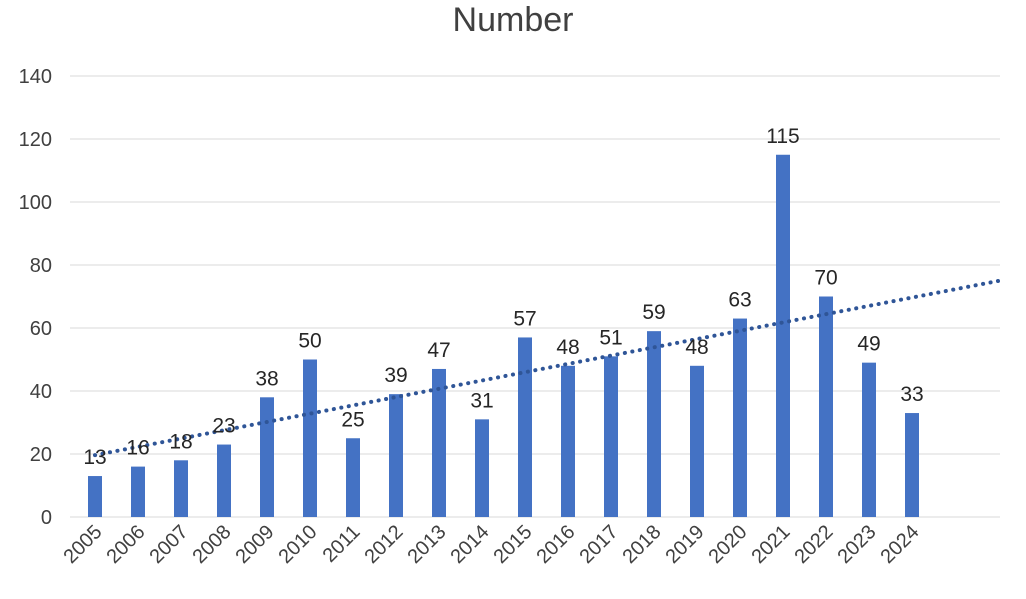  What do you see at coordinates (524, 318) in the screenshot?
I see `data-label: 57` at bounding box center [524, 318].